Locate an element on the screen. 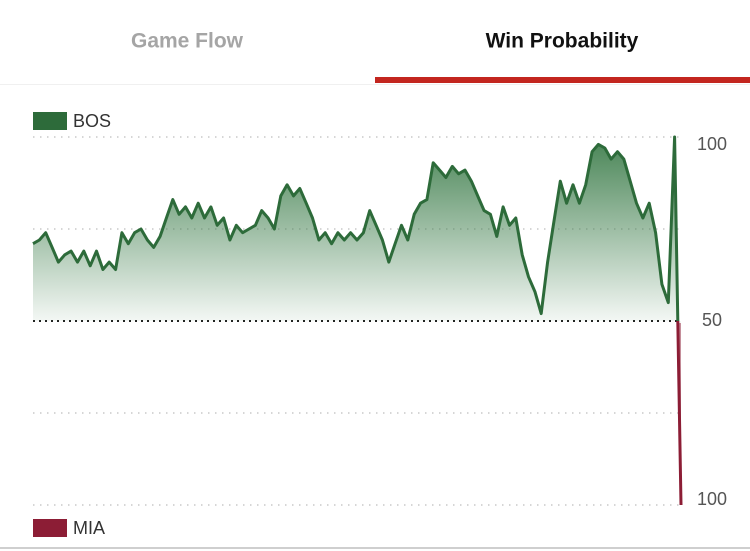  tab: Win Probability is located at coordinates (562, 42).